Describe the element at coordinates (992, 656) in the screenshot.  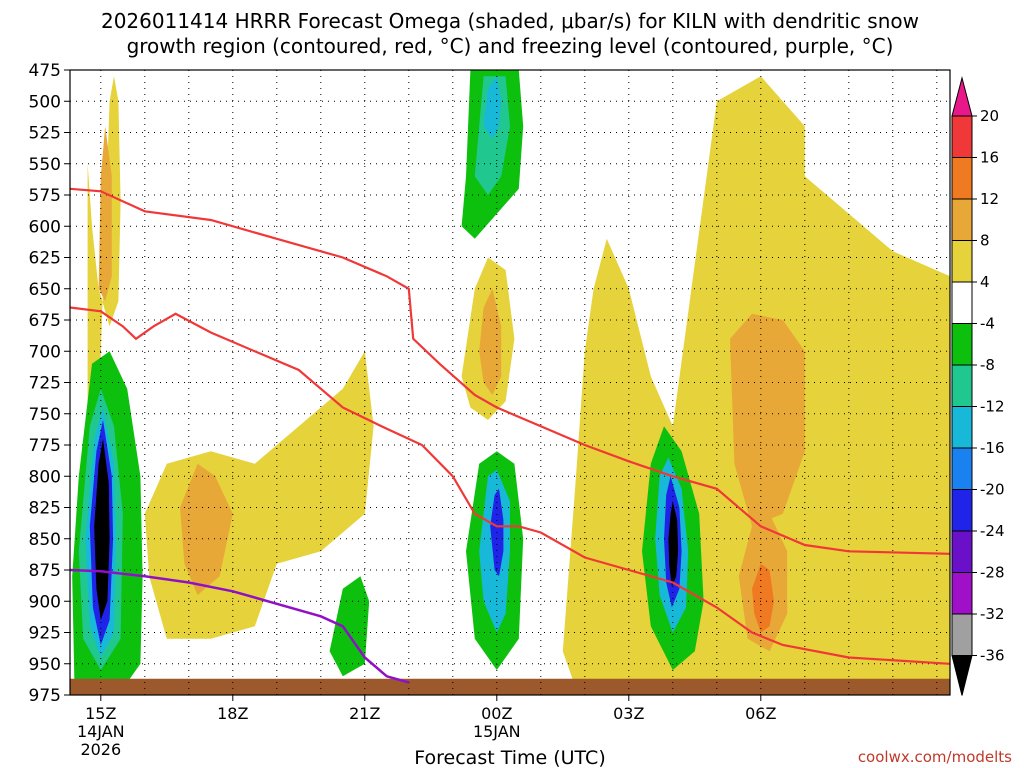
I see `colorbar-label: -36` at that location.